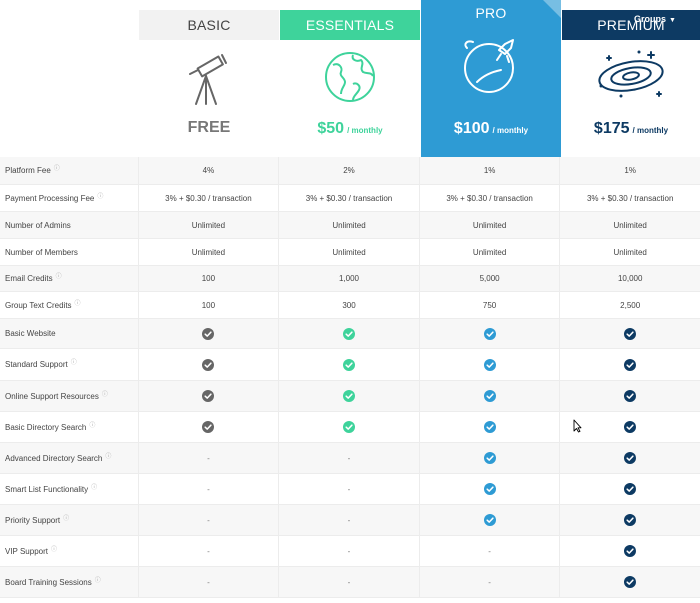  I want to click on value-text: 100, so click(208, 305).